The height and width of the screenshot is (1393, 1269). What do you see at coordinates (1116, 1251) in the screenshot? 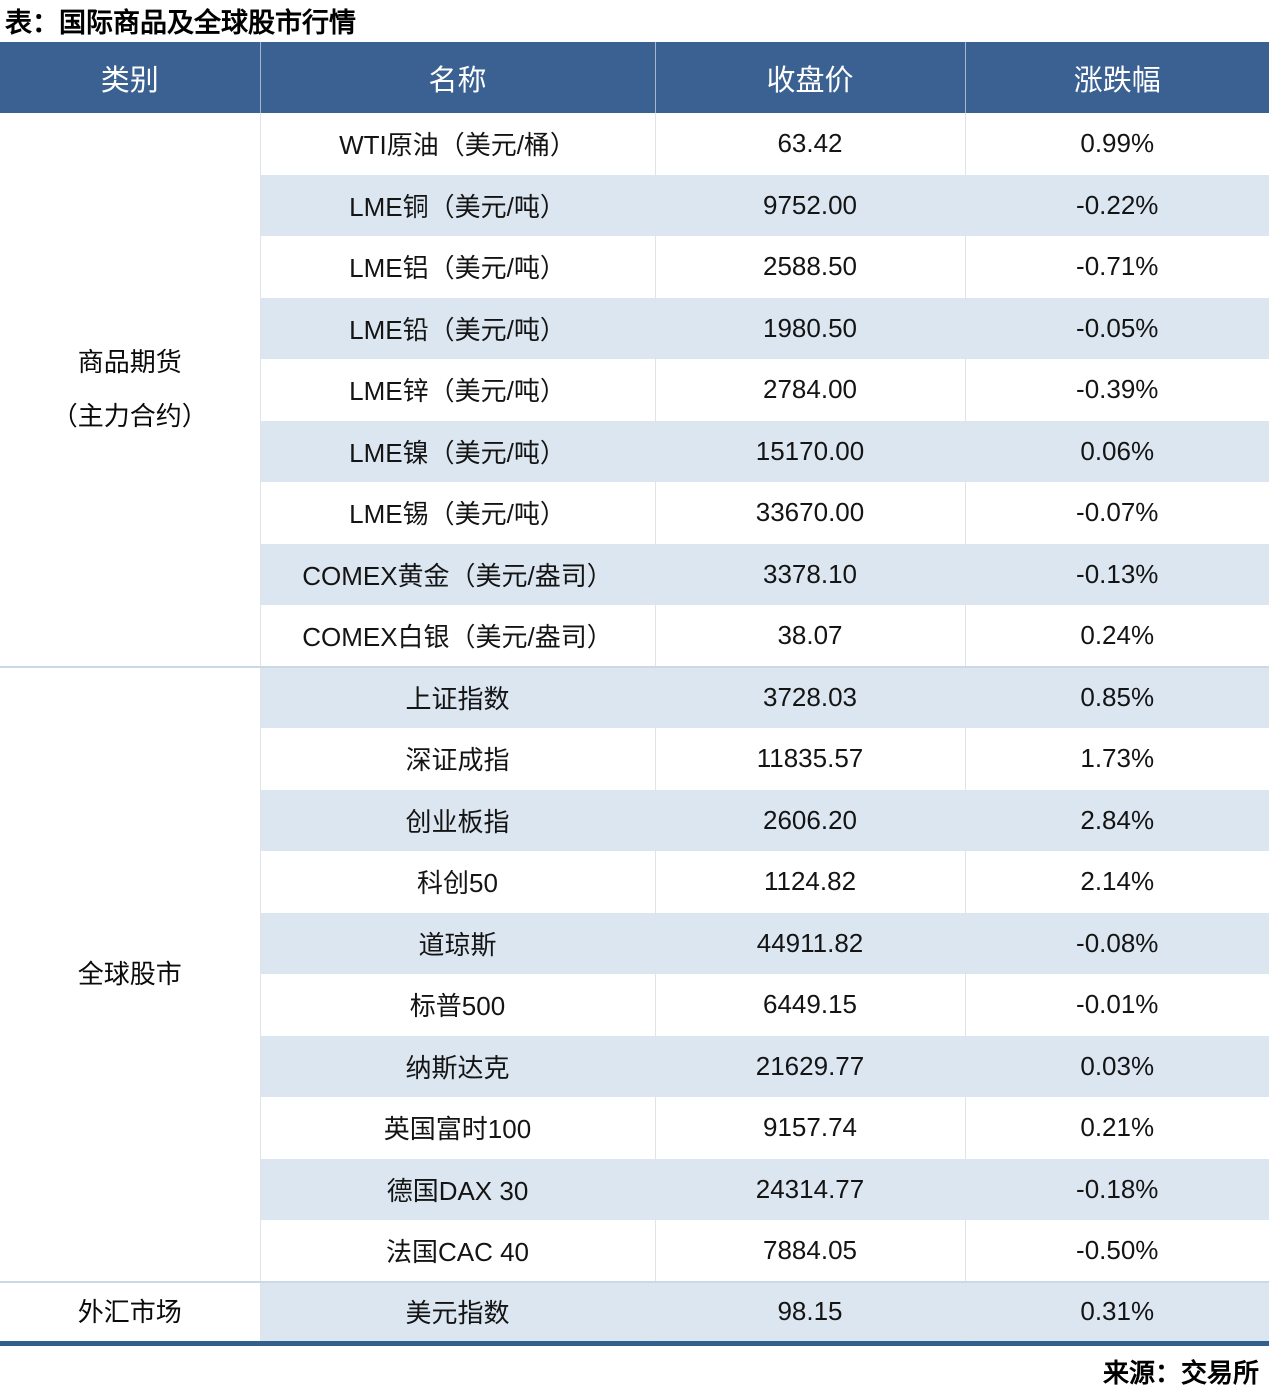
I see `change-percent-cell: -0.50%` at bounding box center [1116, 1251].